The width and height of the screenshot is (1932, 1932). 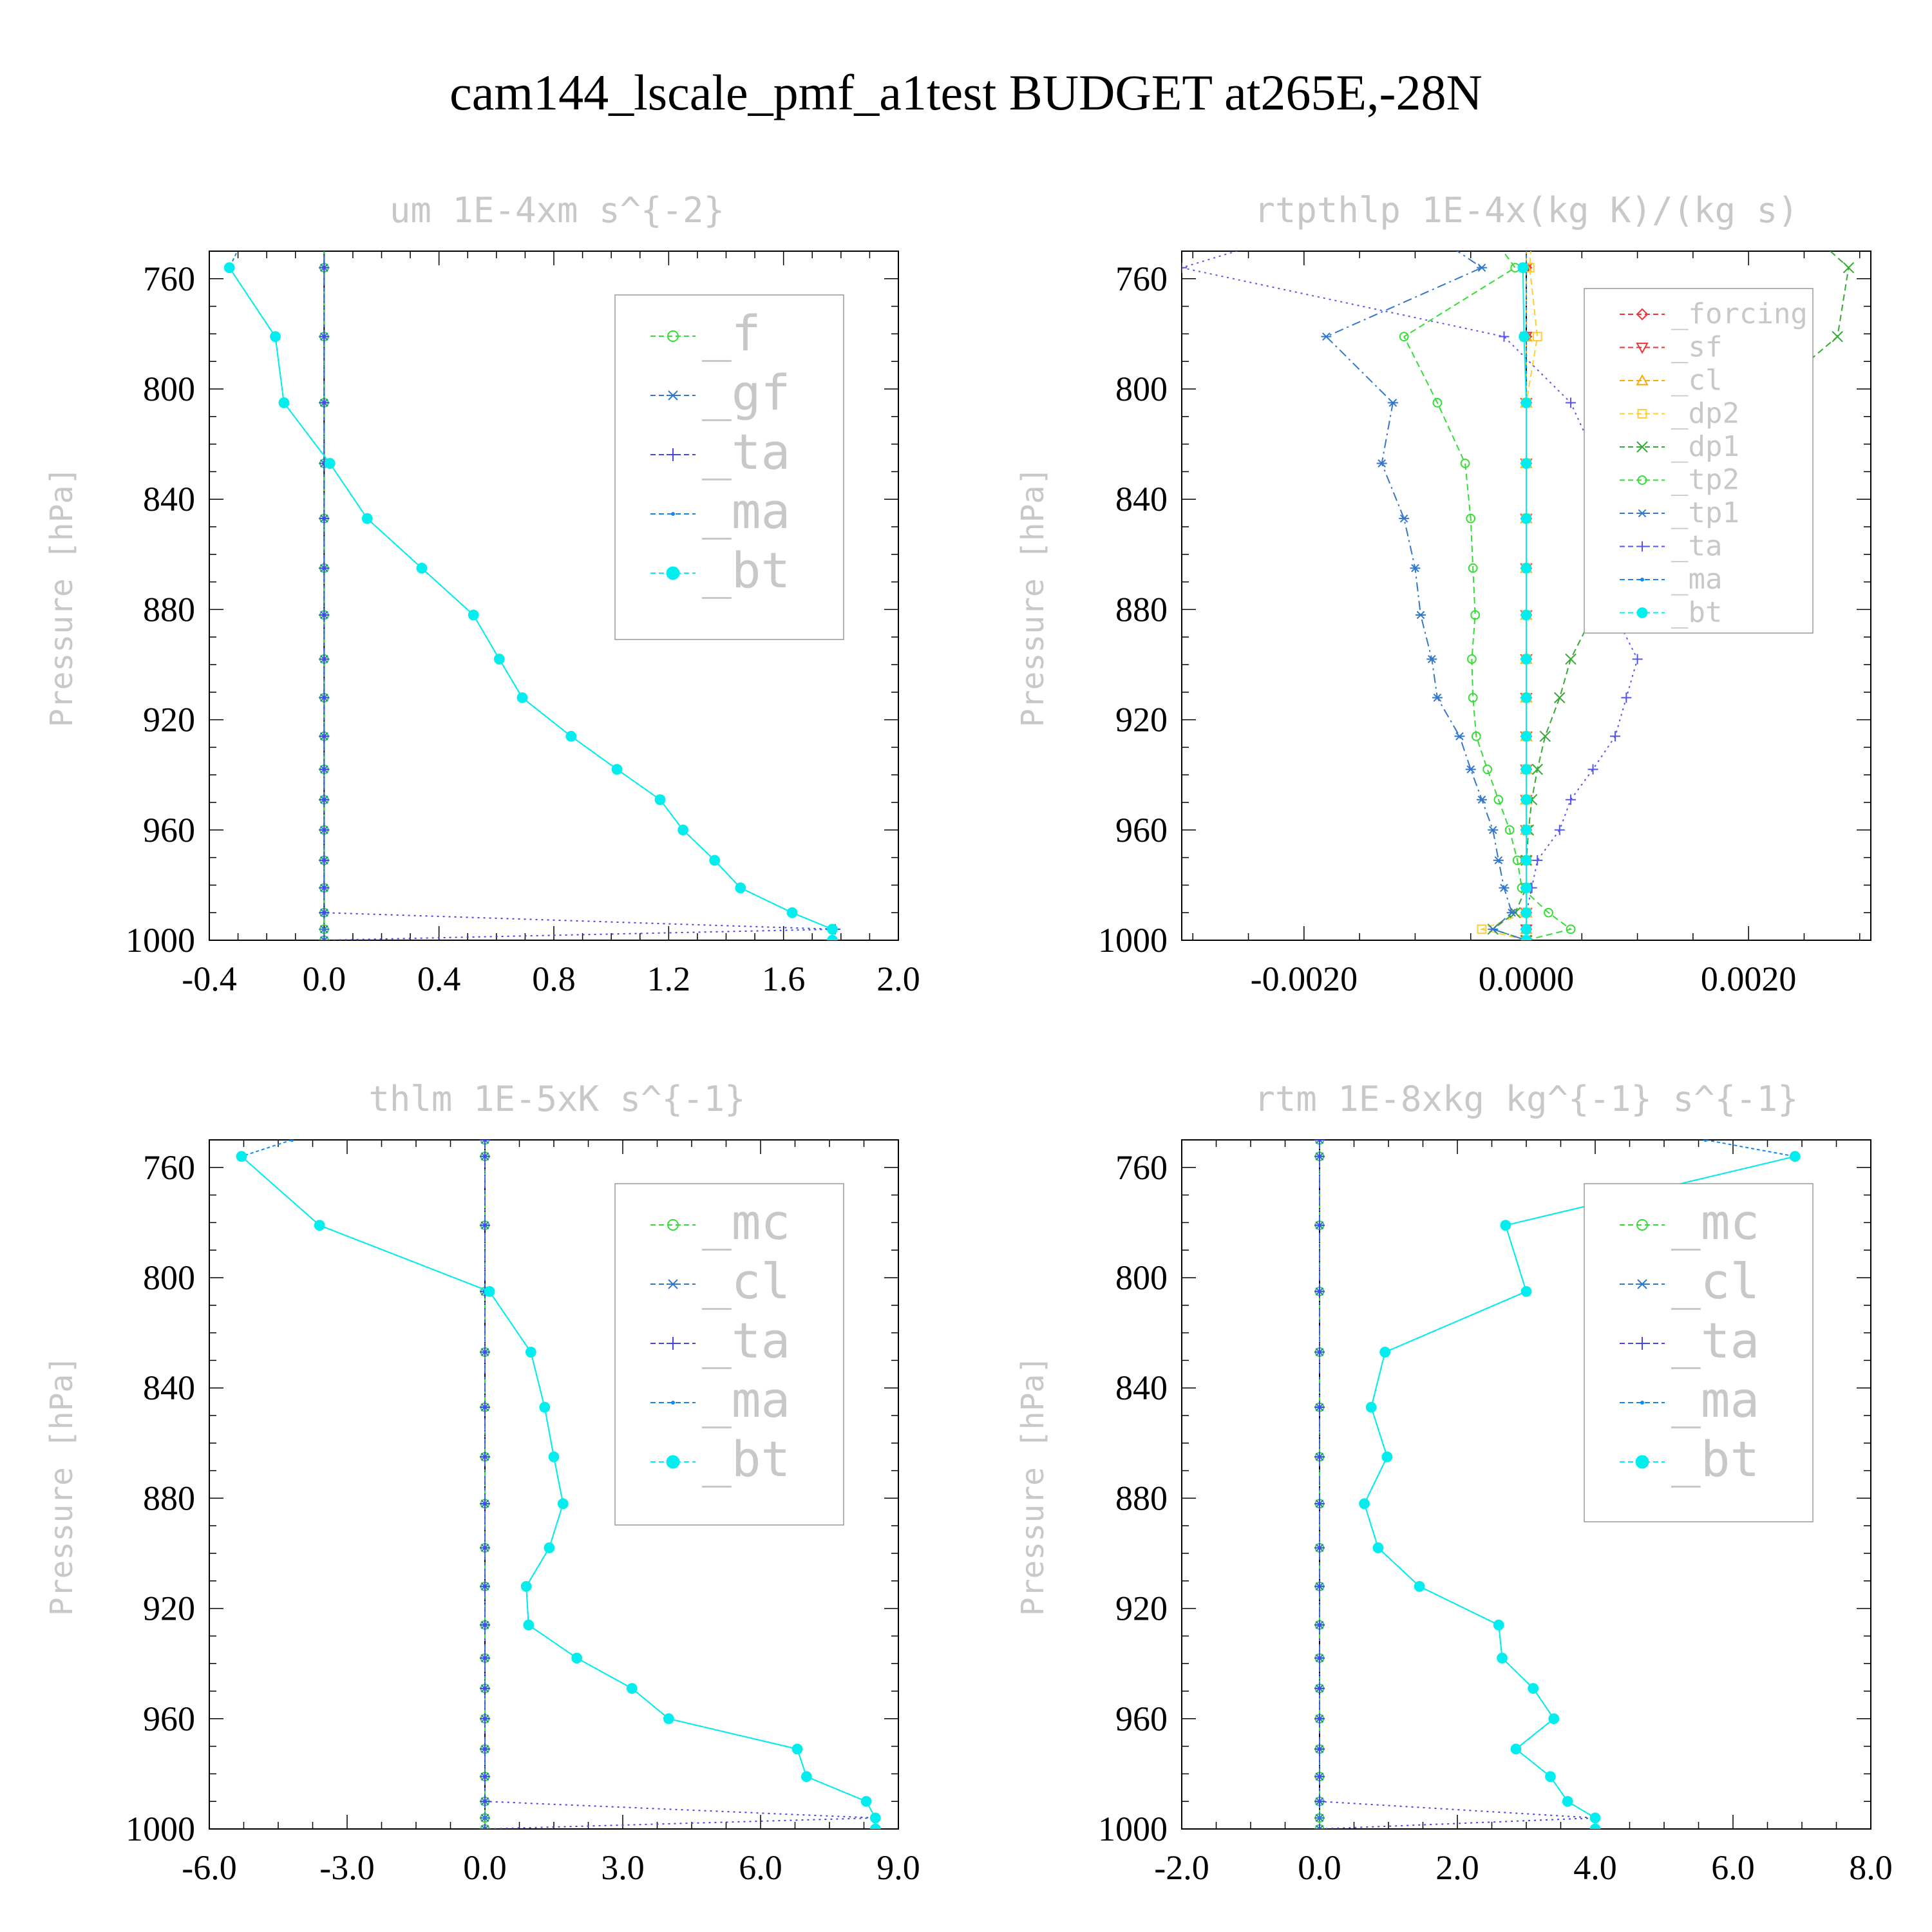 I want to click on legend-label: _tp2, so click(x=1705, y=480).